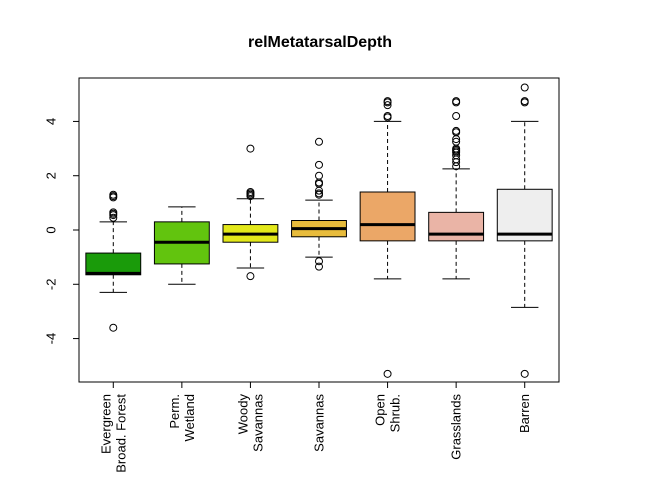 The height and width of the screenshot is (480, 672). Describe the element at coordinates (320, 42) in the screenshot. I see `chart-title: relMetatarsalDepth` at that location.